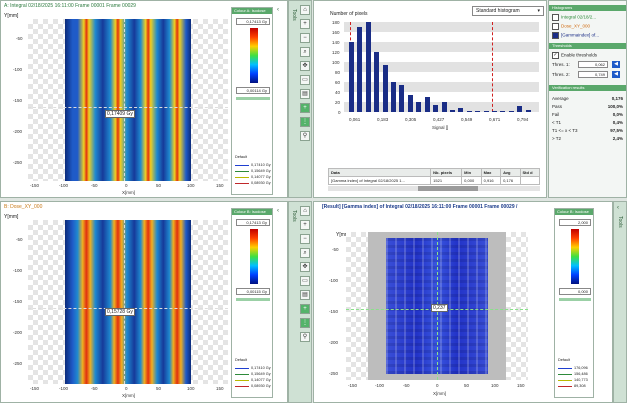  Describe the element at coordinates (616, 130) in the screenshot. I see `result-value: 97,5%` at that location.